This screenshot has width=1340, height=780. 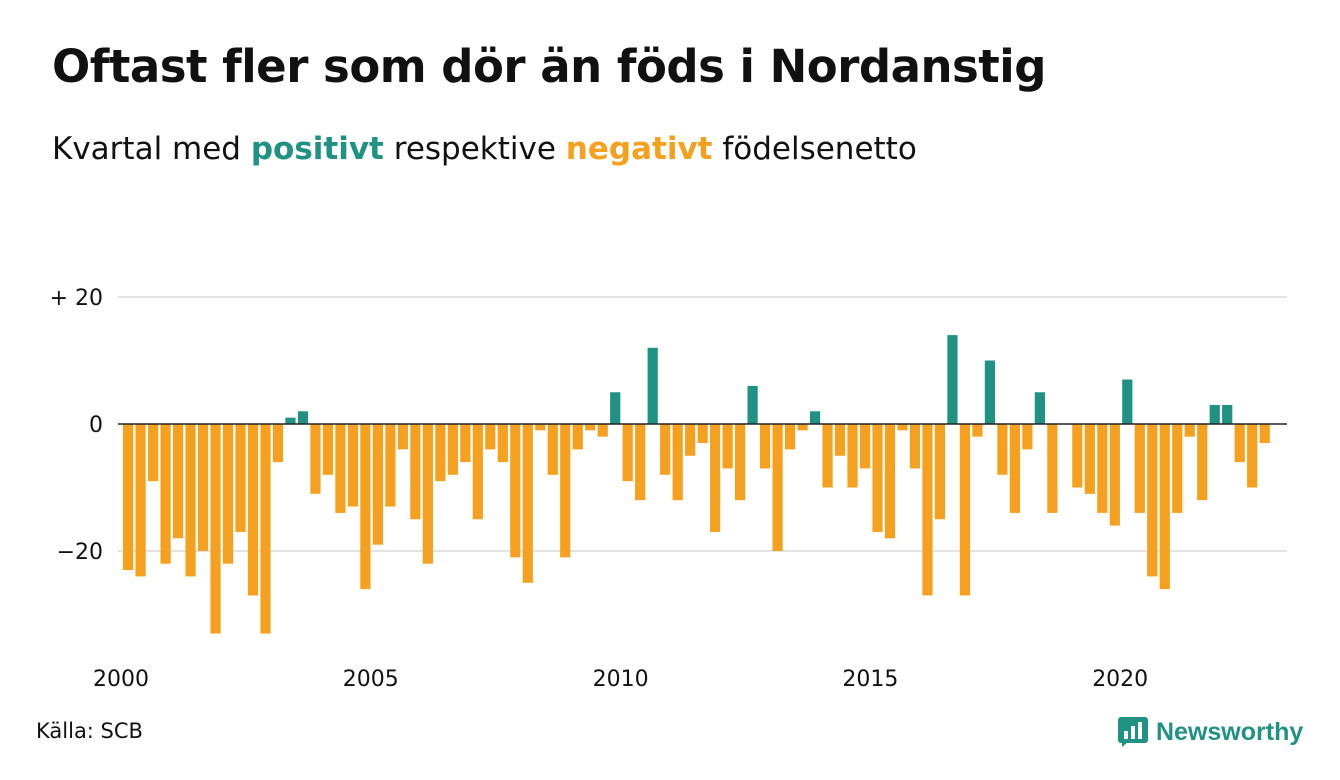 What do you see at coordinates (76, 298) in the screenshot?
I see `y-tick-label: + 20` at bounding box center [76, 298].